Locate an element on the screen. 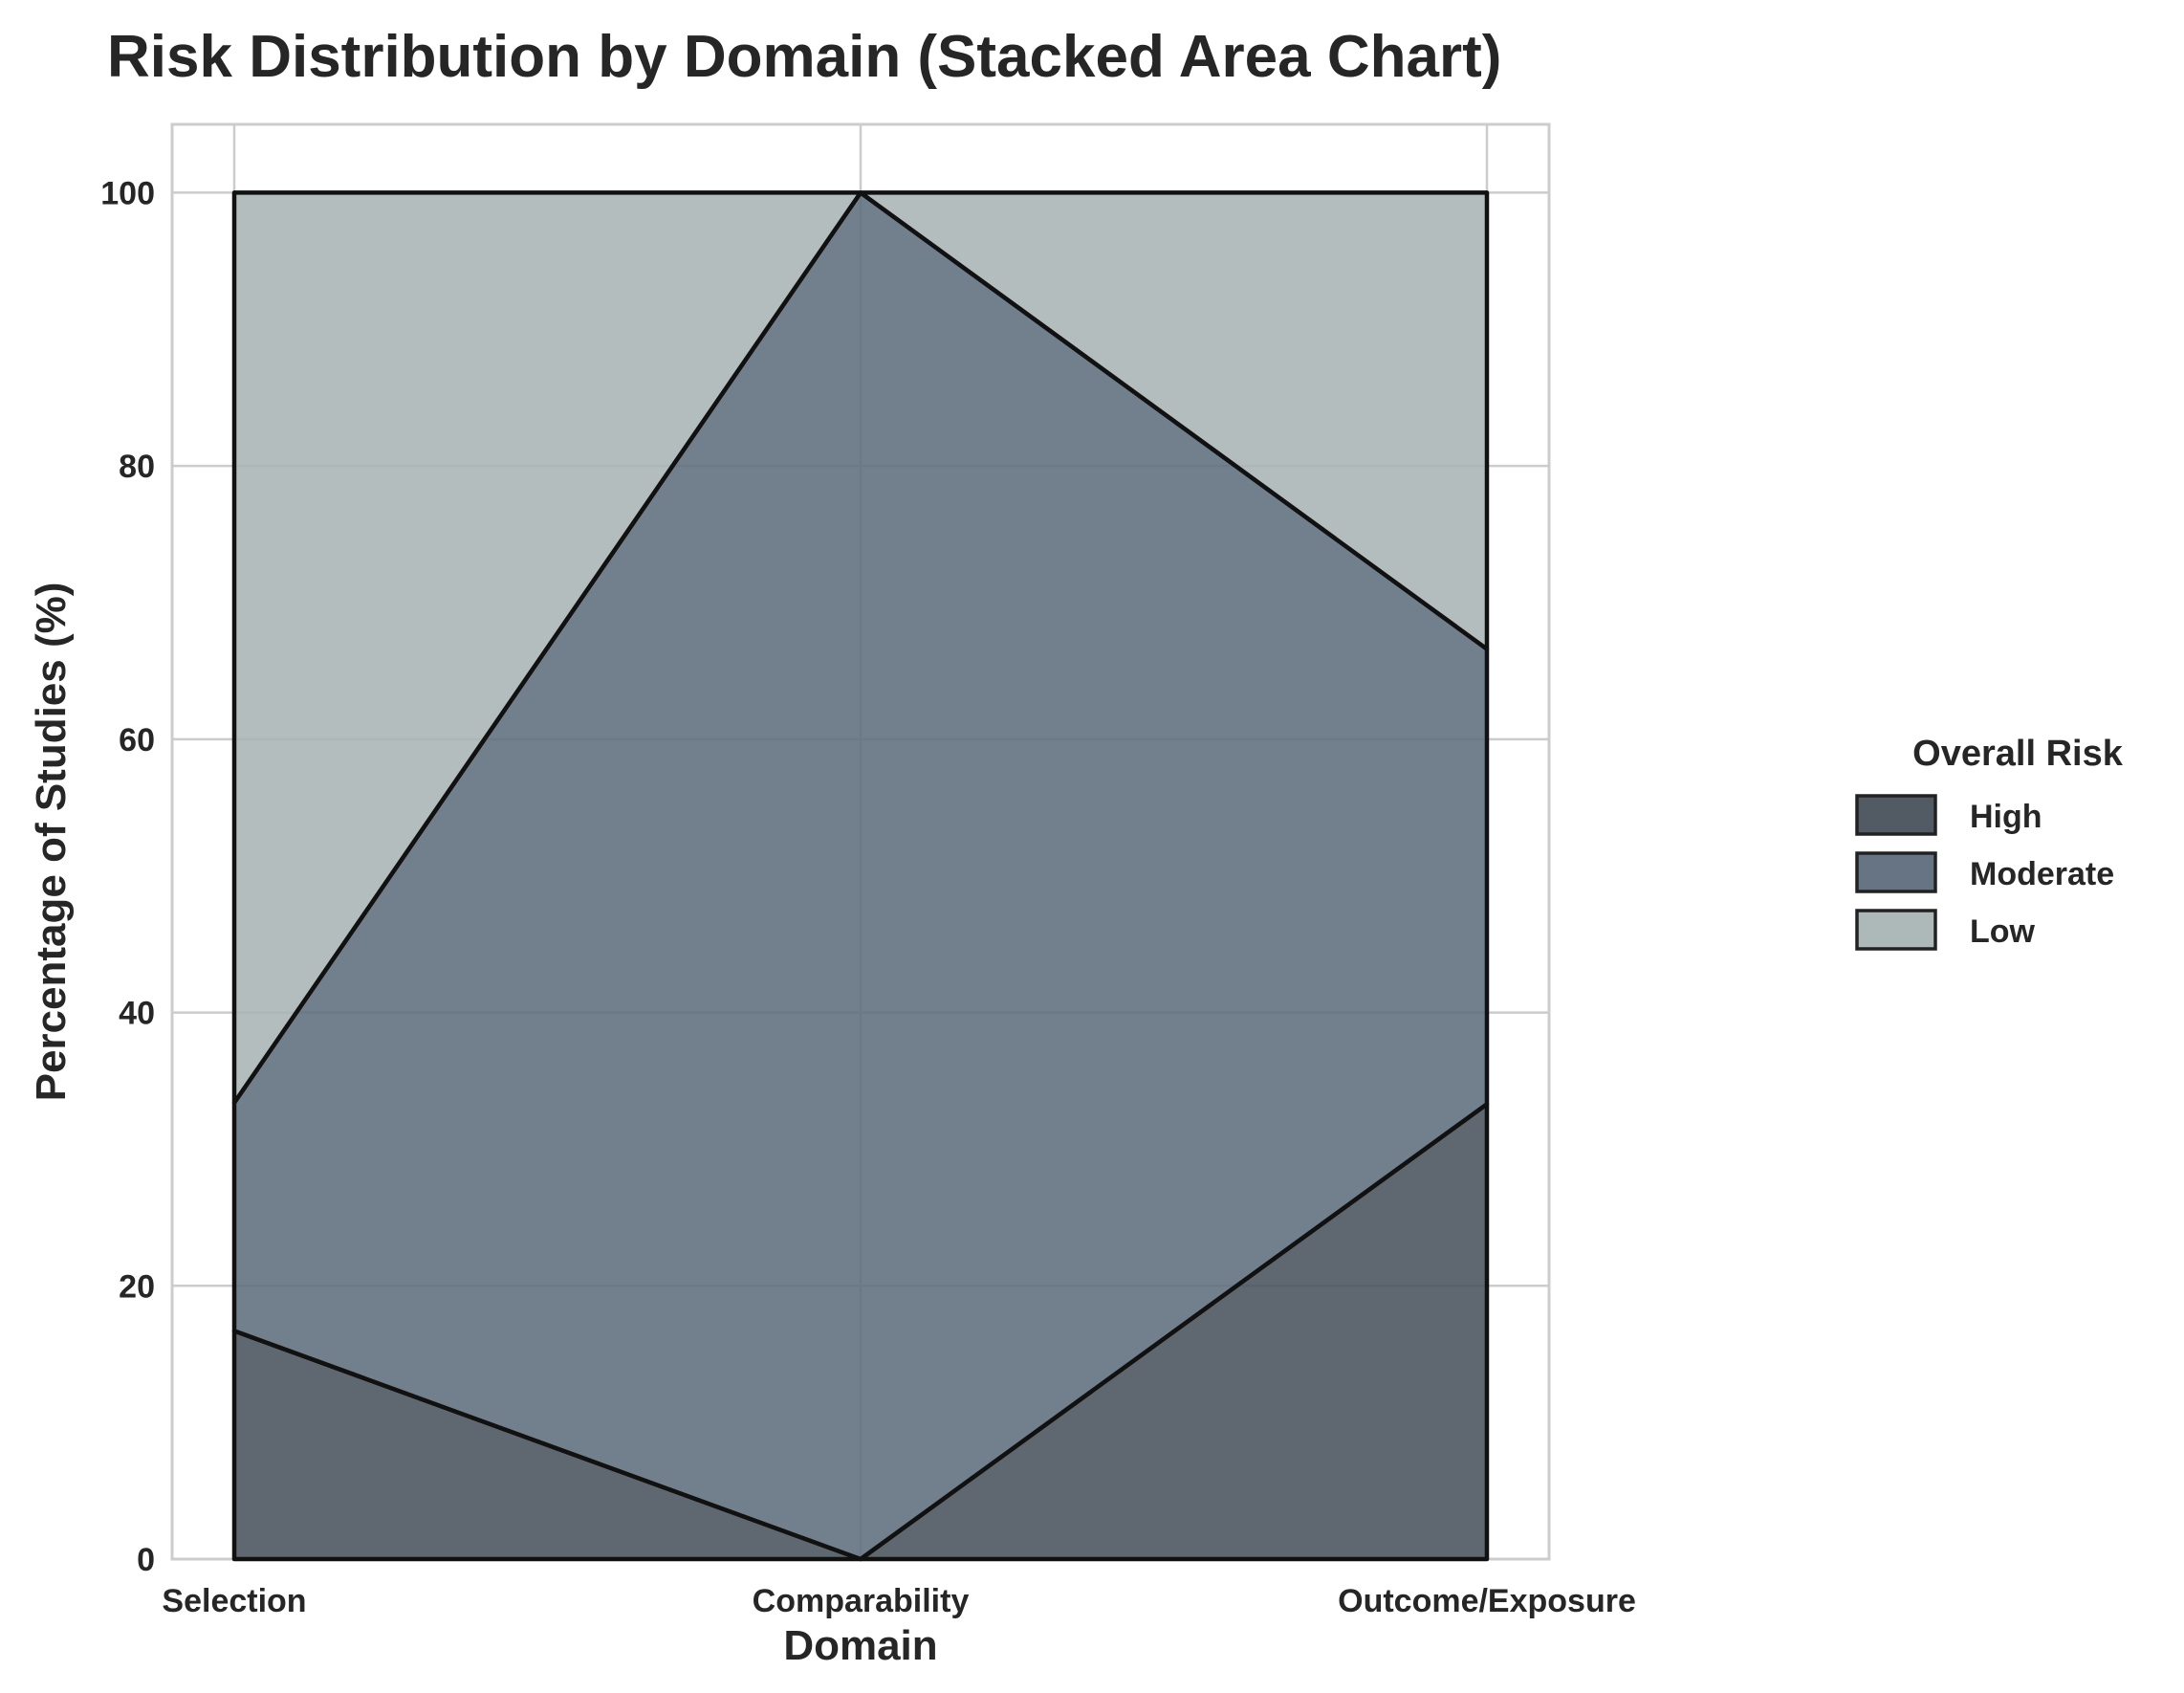 The width and height of the screenshot is (2184, 1693). legend: Overall Risk High Moderate Low is located at coordinates (1989, 842).